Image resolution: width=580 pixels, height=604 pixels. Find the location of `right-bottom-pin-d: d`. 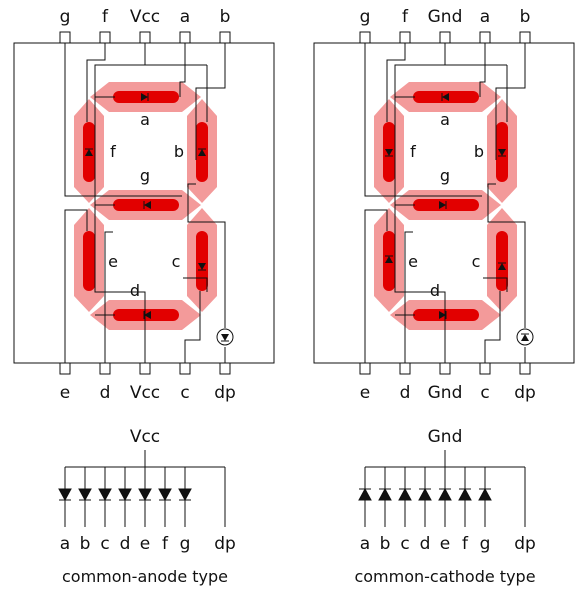

right-bottom-pin-d: d is located at coordinates (405, 393).